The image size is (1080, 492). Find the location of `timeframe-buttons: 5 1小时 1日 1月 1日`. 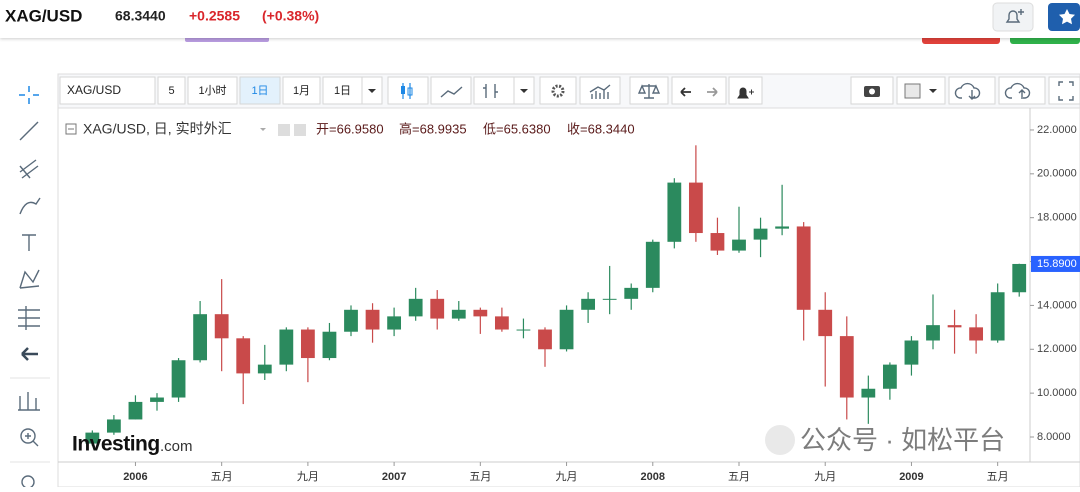

timeframe-buttons: 5 1小时 1日 1月 1日 is located at coordinates (260, 90).